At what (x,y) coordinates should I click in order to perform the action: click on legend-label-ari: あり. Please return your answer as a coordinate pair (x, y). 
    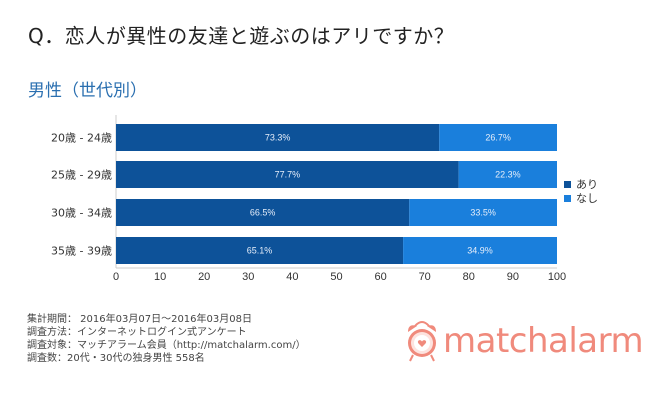
    Looking at the image, I should click on (587, 184).